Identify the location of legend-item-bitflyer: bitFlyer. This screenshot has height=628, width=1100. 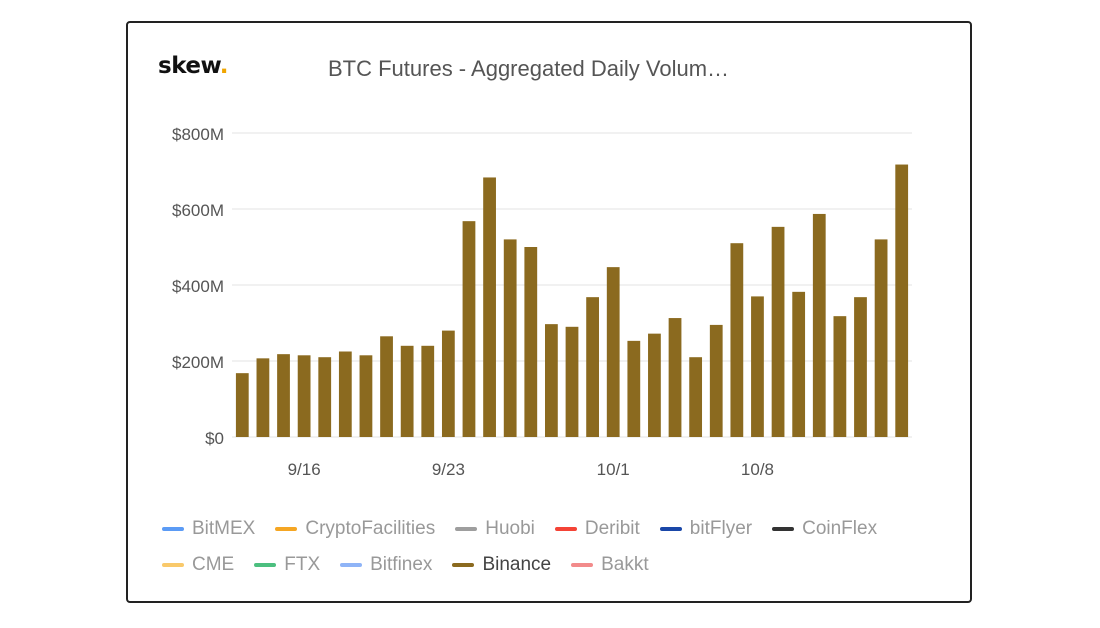
(706, 529).